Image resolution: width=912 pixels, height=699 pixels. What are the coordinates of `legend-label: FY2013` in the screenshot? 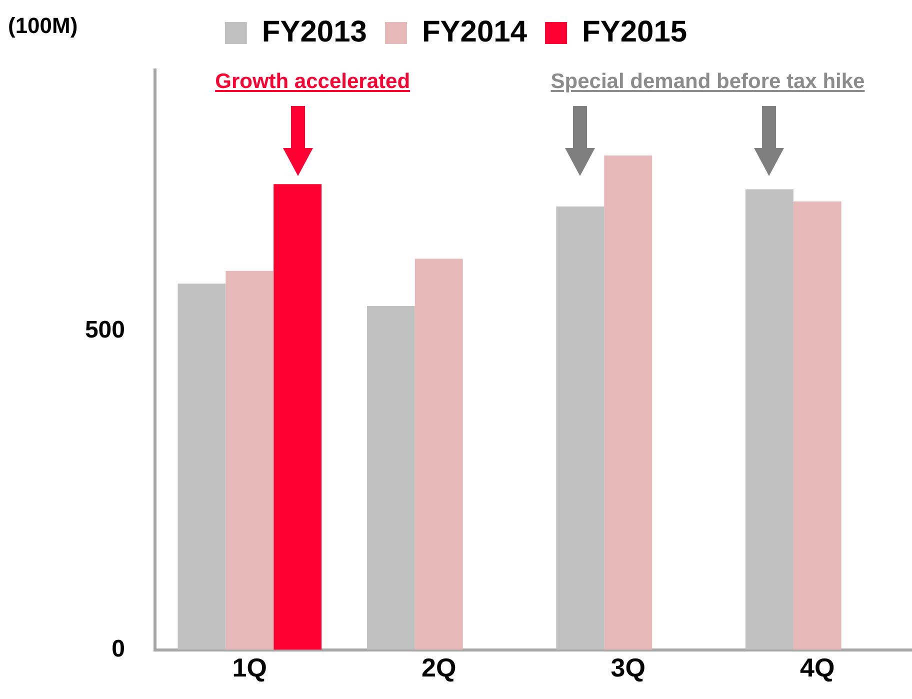 It's located at (314, 31).